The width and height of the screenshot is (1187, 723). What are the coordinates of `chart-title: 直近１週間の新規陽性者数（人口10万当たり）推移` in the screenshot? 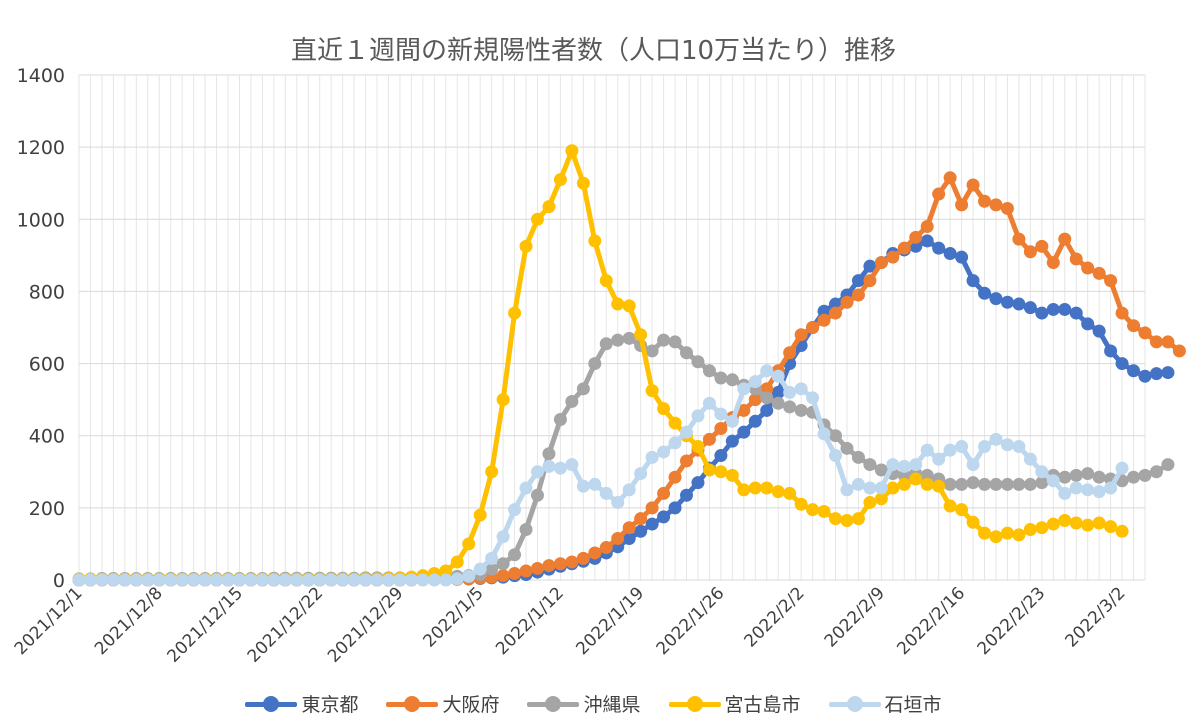 It's located at (593, 51).